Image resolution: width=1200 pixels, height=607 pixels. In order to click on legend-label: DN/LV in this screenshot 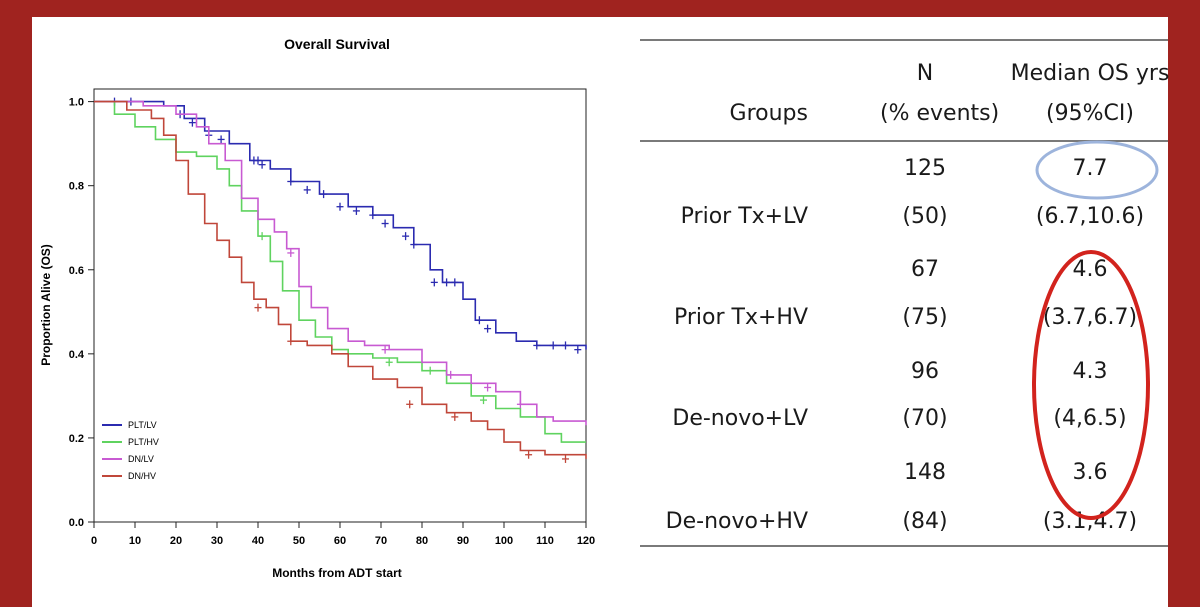, I will do `click(141, 459)`.